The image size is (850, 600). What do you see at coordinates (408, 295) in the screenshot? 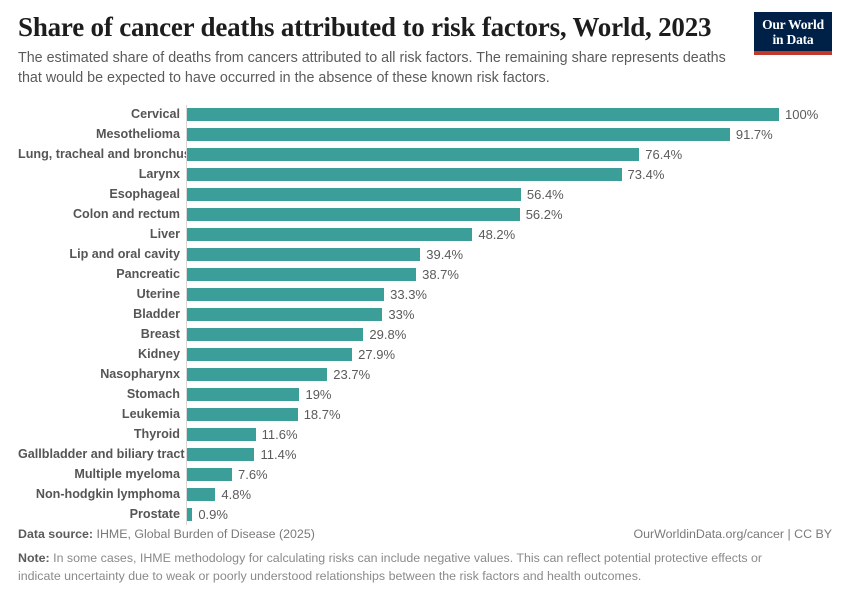
I see `bar-value-label: 33.3%` at bounding box center [408, 295].